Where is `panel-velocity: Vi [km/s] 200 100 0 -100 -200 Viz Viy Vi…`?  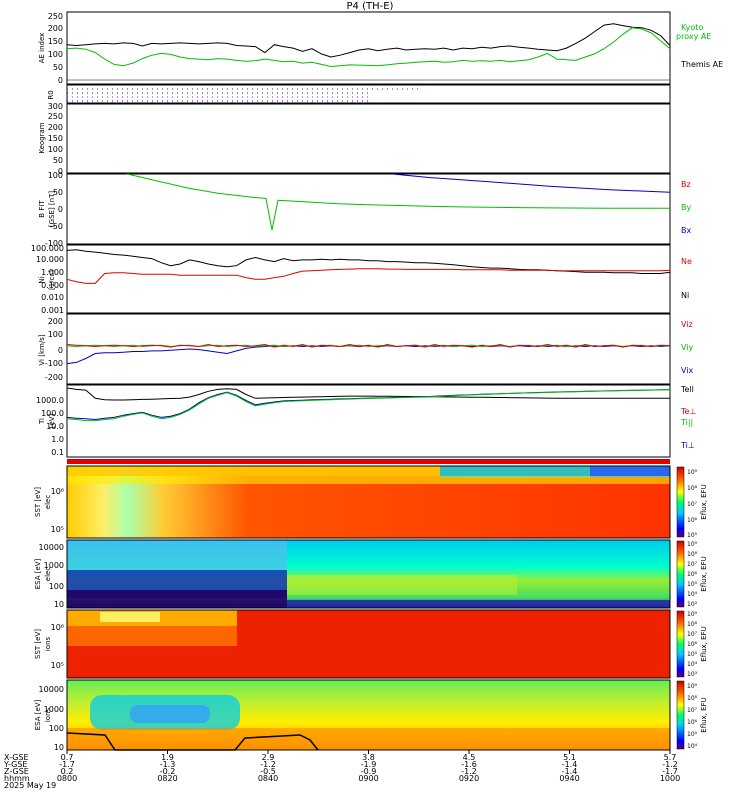
panel-velocity: Vi [km/s] 200 100 0 -100 -200 Viz Viy Vi… is located at coordinates (366, 349).